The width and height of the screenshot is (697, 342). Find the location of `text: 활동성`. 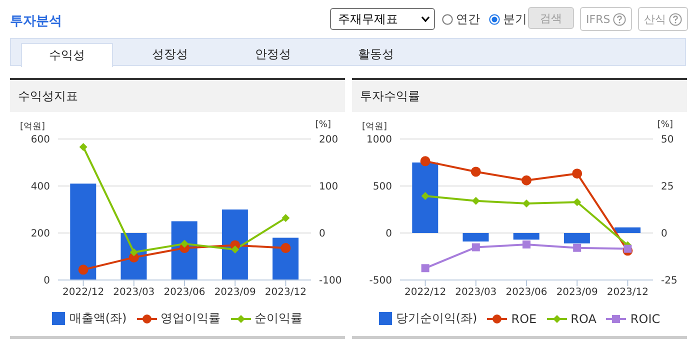

text: 활동성 is located at coordinates (376, 54).